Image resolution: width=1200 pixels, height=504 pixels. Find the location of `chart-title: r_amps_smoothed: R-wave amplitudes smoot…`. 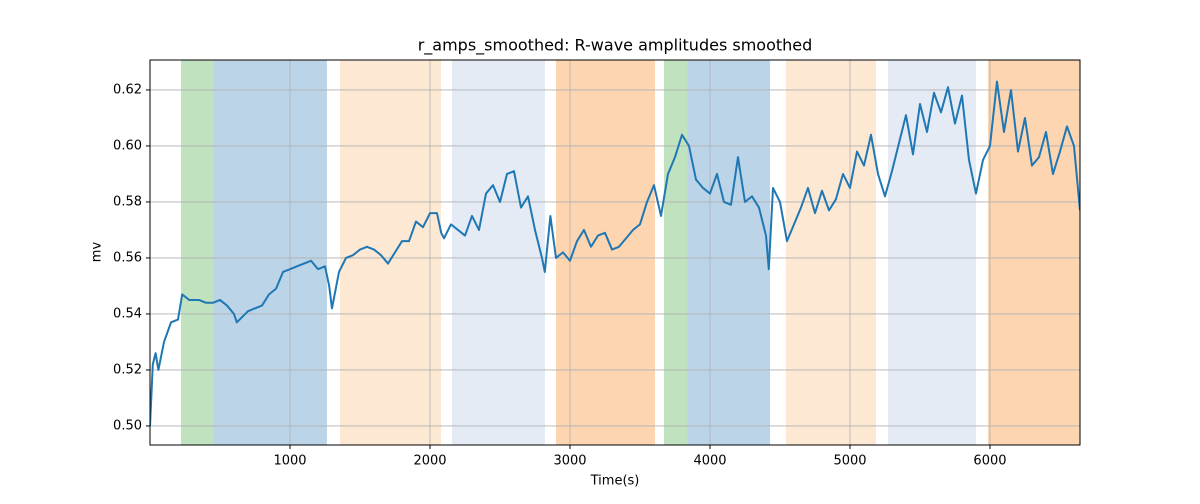

chart-title: r_amps_smoothed: R-wave amplitudes smoot… is located at coordinates (615, 46).